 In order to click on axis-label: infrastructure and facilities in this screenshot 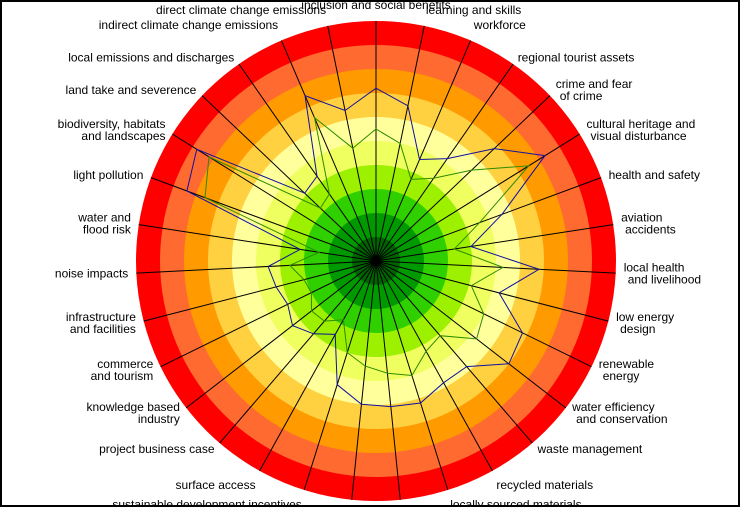, I will do `click(101, 323)`.